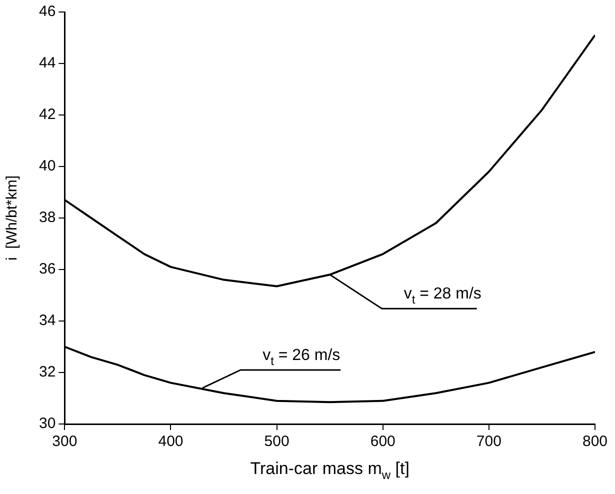  What do you see at coordinates (171, 441) in the screenshot?
I see `x-tick-label: 400` at bounding box center [171, 441].